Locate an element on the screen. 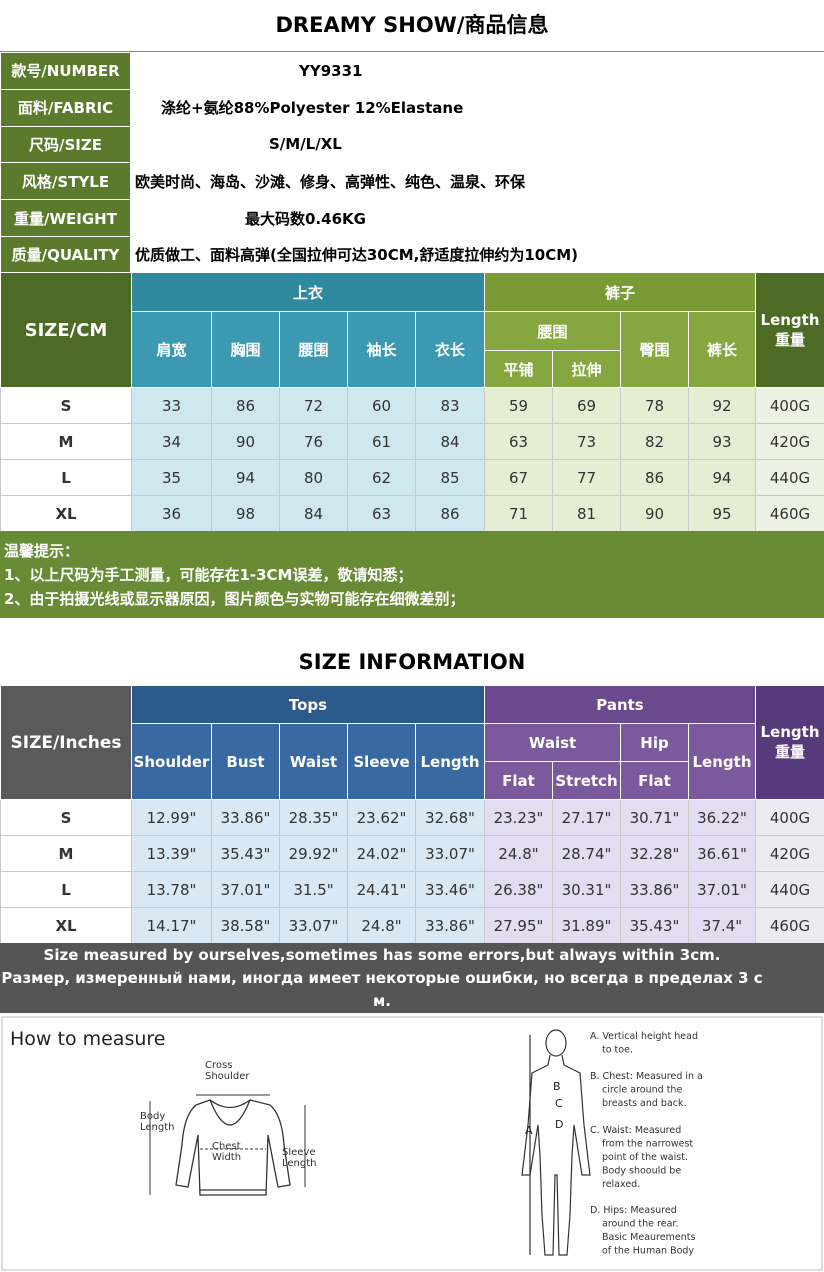 This screenshot has width=824, height=1272. note-line: 2、由于拍摄光线或显示器原因，图片颜色与实物可能存在细微差别； is located at coordinates (234, 599).